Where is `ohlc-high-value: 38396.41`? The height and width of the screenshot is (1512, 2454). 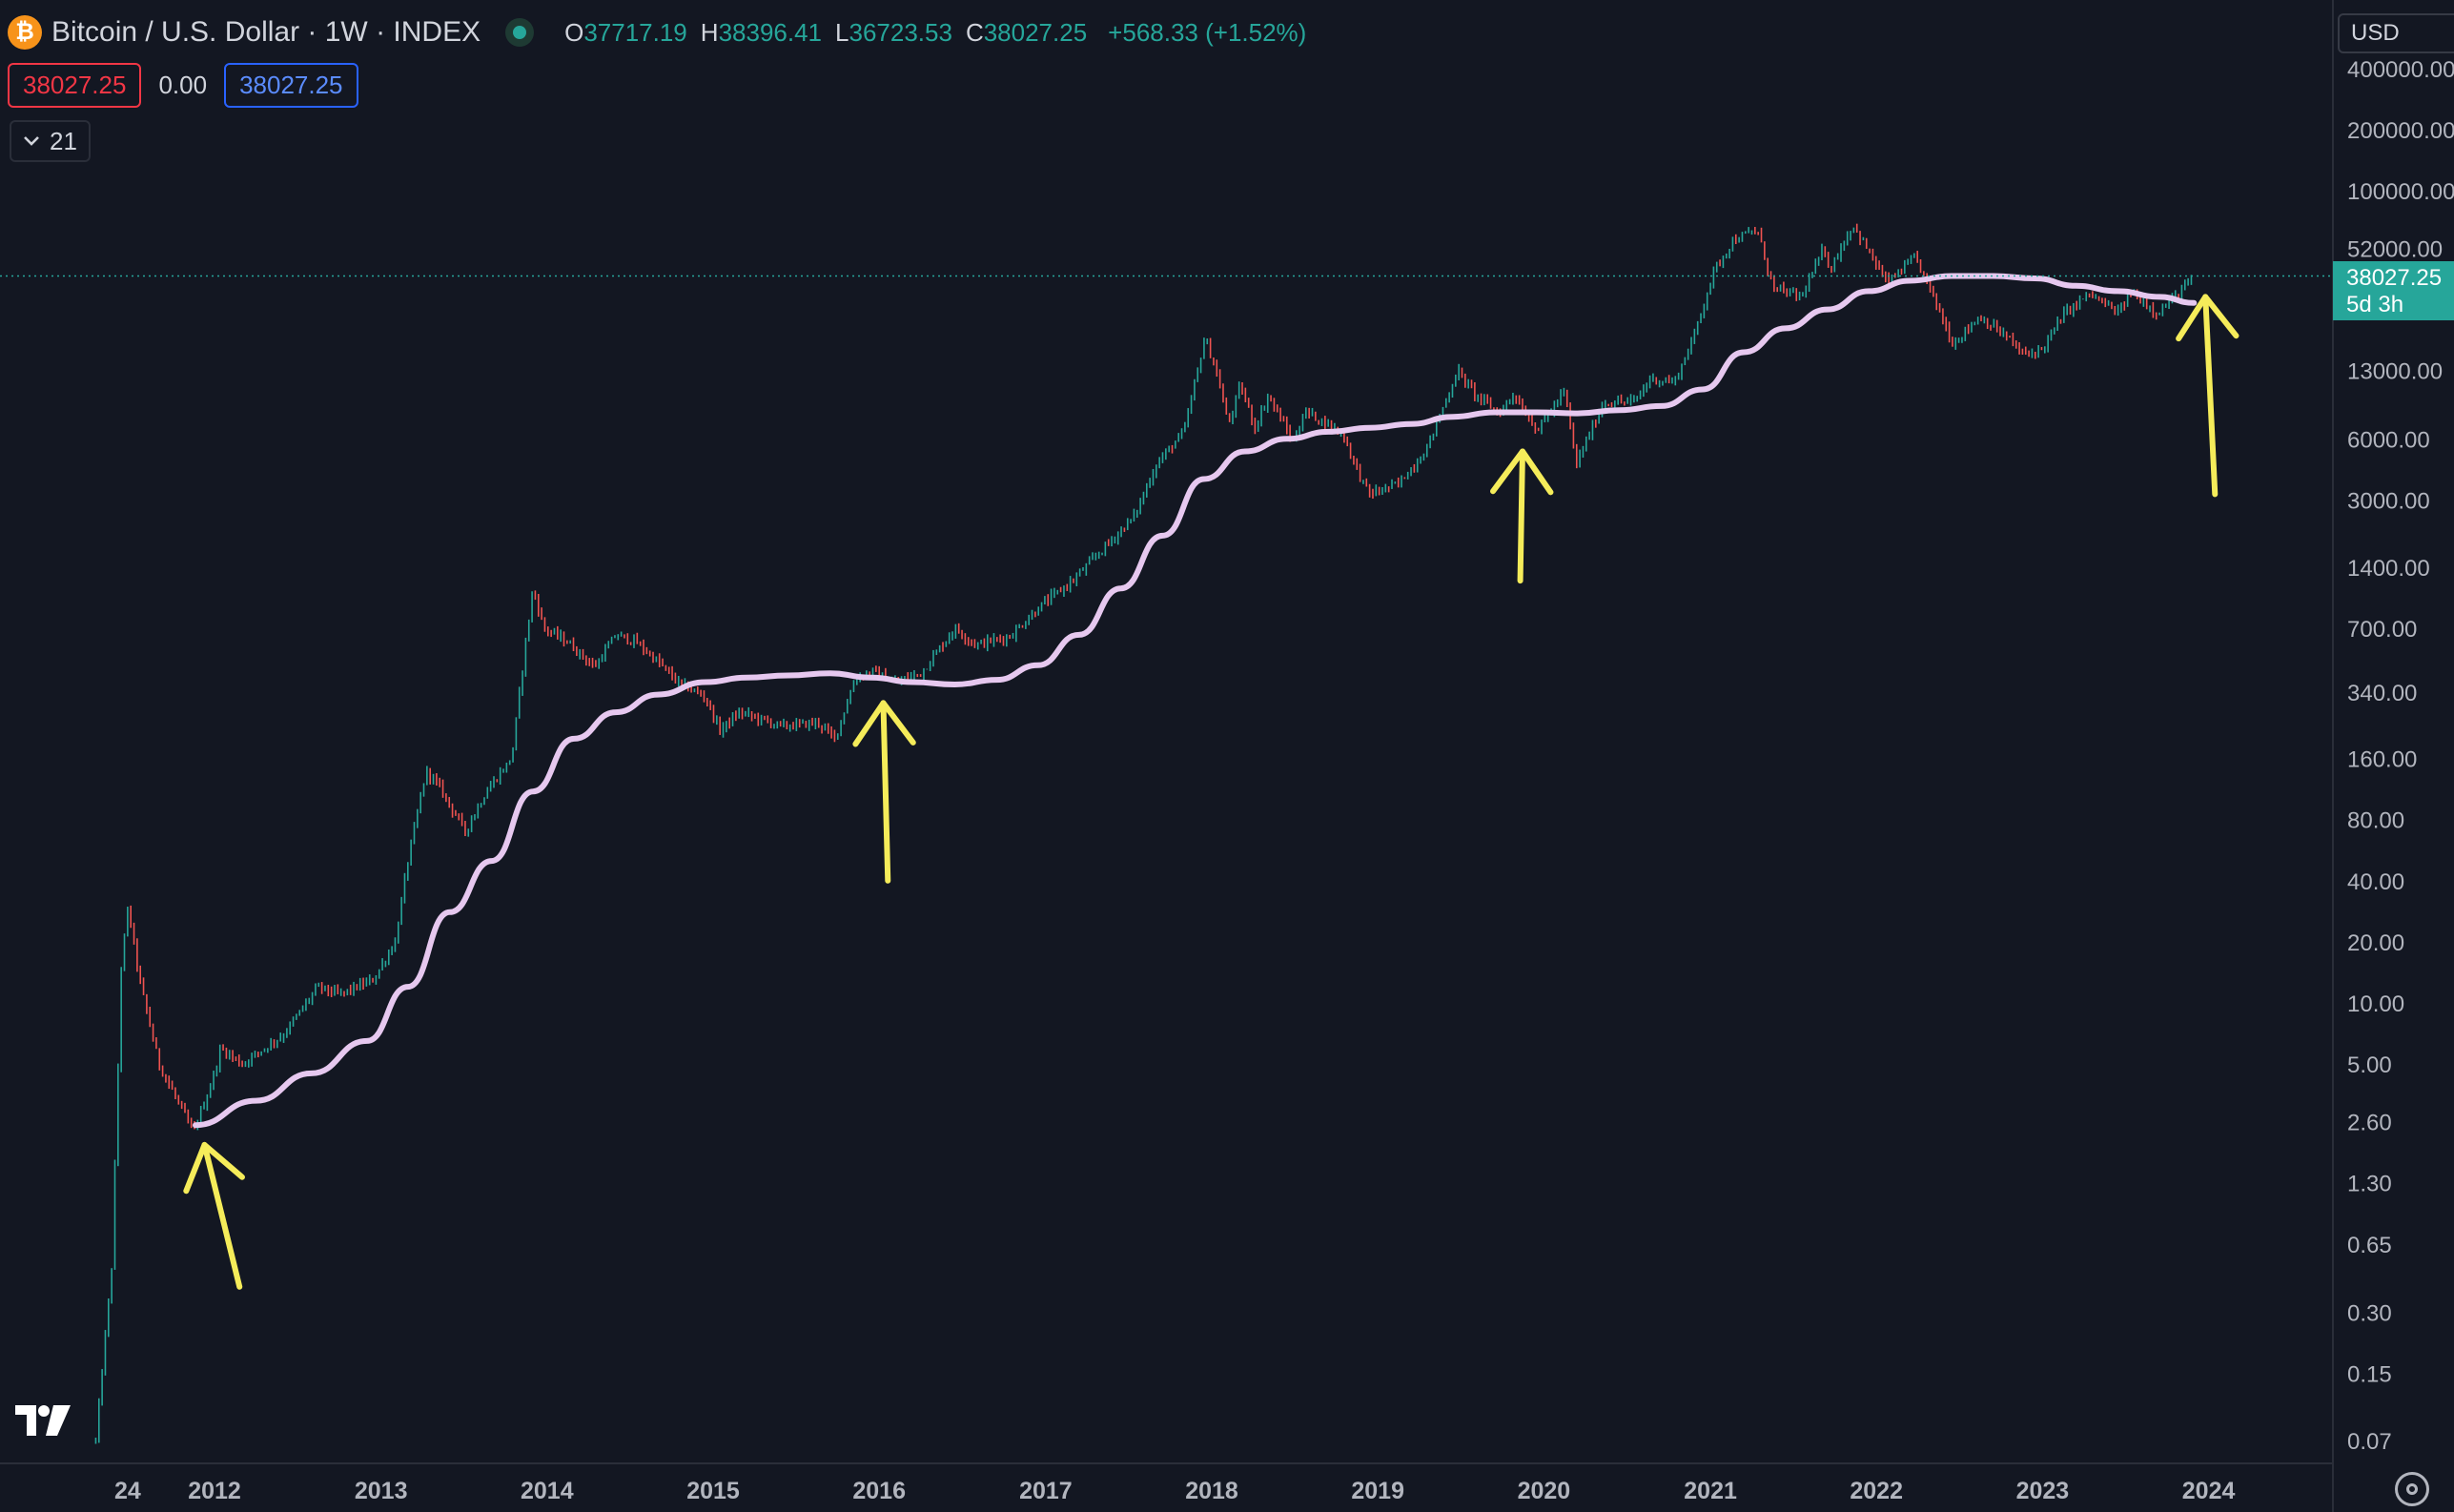 ohlc-high-value: 38396.41 is located at coordinates (770, 32).